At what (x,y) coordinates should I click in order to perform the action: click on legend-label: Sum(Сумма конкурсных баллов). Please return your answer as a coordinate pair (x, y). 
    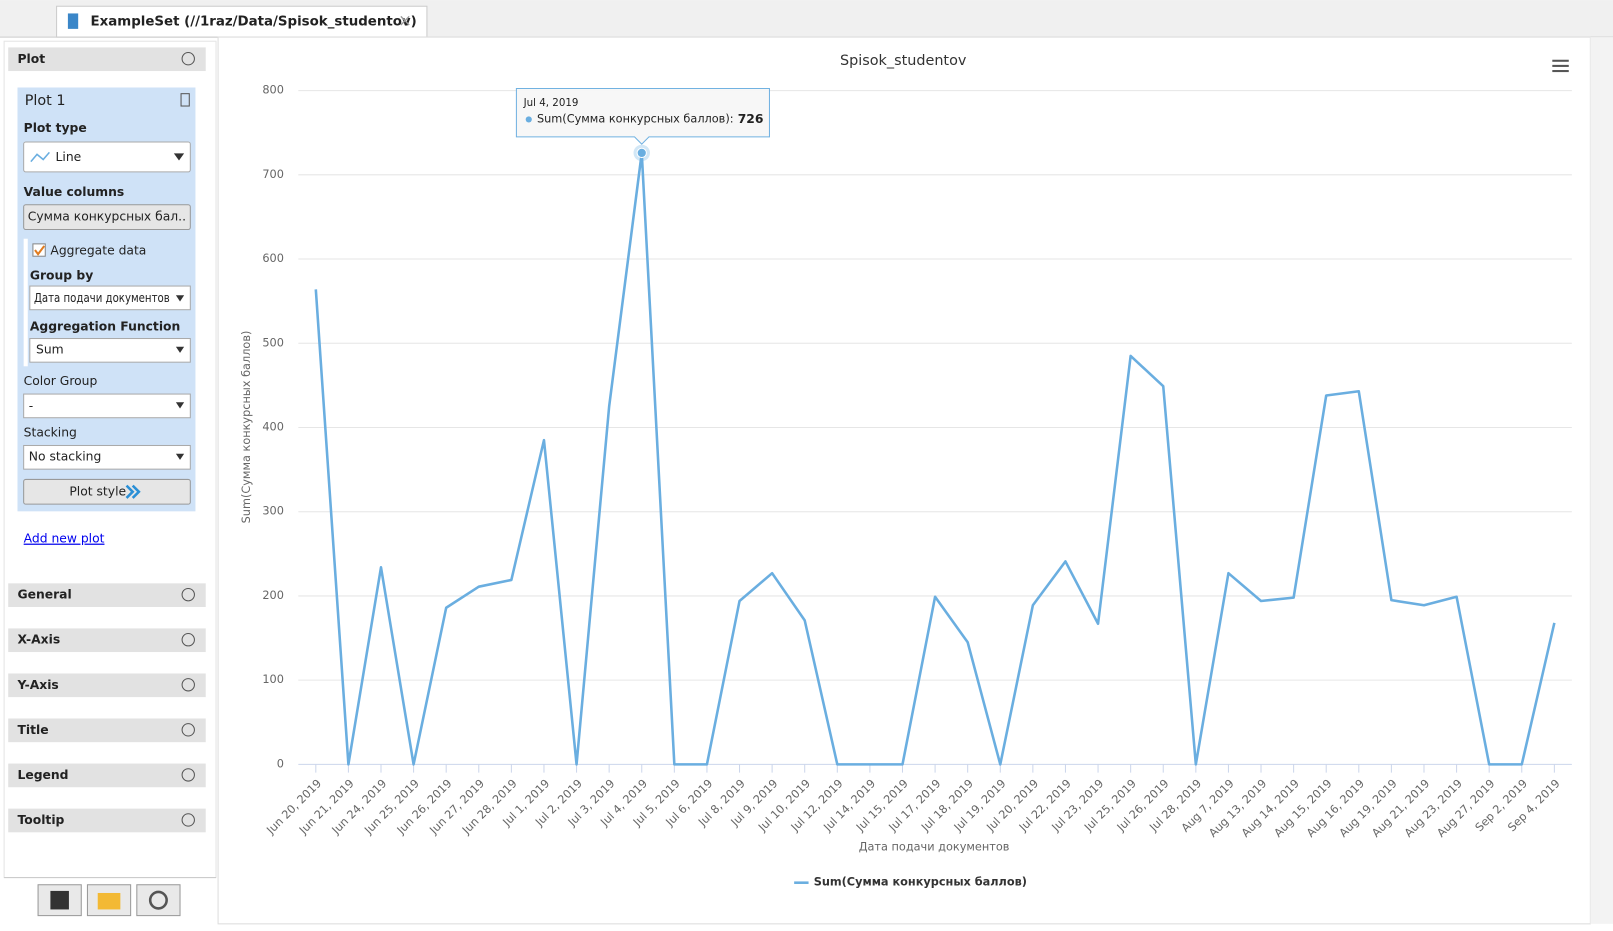
    Looking at the image, I should click on (920, 882).